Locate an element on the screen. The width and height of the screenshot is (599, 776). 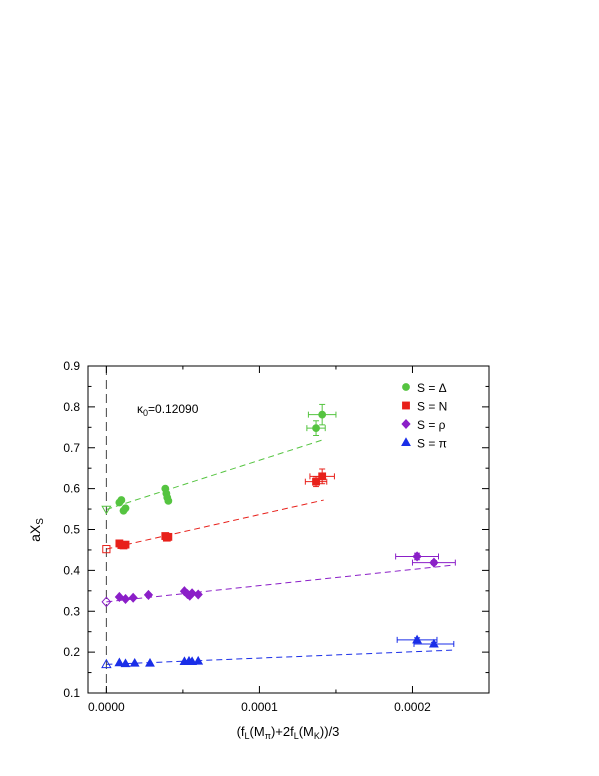
extrapolated-point-delta is located at coordinates (106, 510).